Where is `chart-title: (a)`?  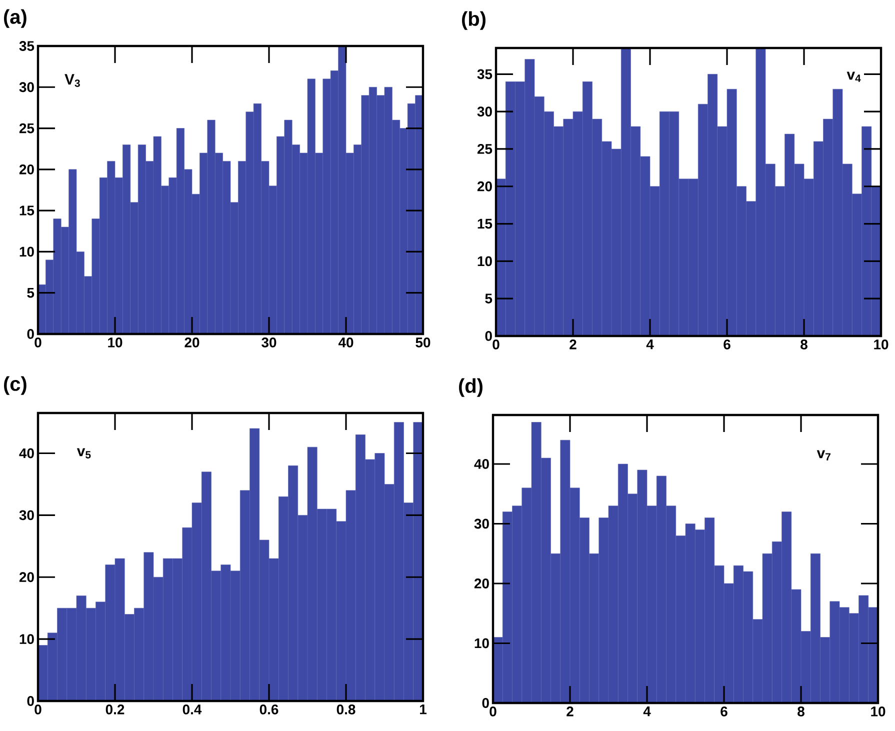
chart-title: (a) is located at coordinates (15, 18).